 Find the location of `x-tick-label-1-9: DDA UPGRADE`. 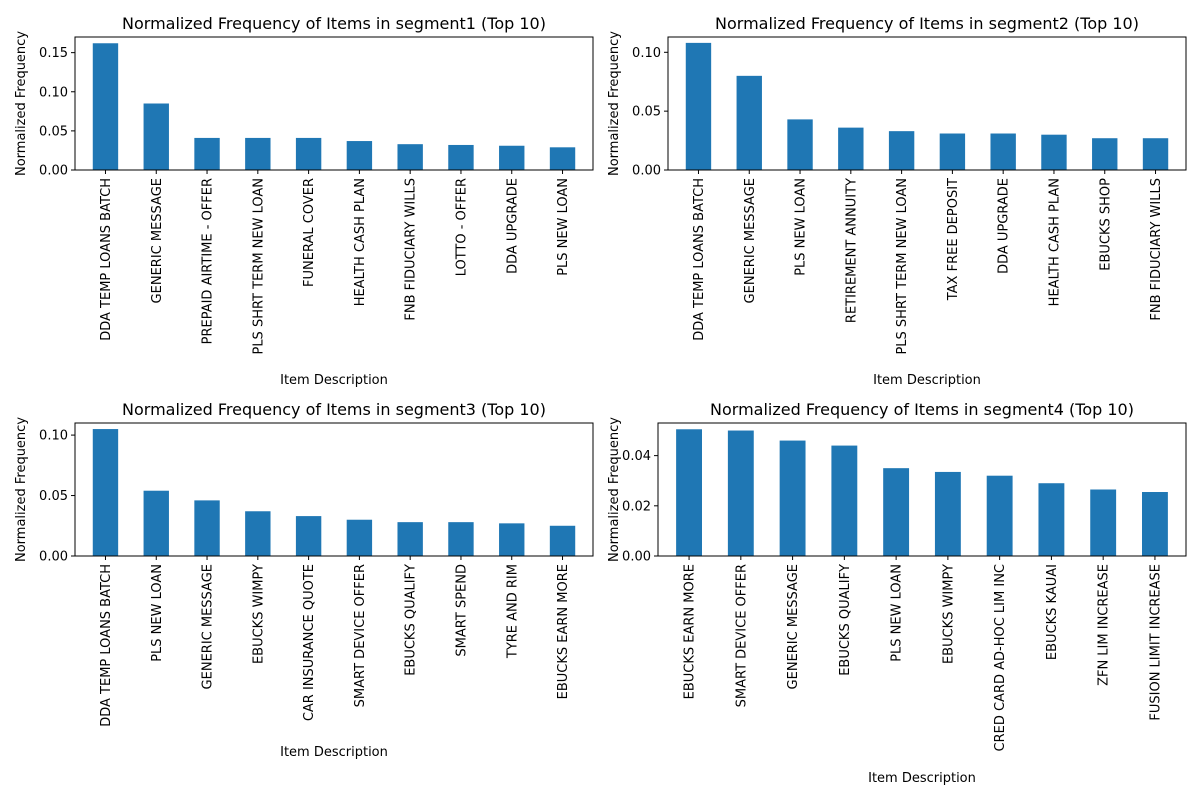

x-tick-label-1-9: DDA UPGRADE is located at coordinates (512, 226).